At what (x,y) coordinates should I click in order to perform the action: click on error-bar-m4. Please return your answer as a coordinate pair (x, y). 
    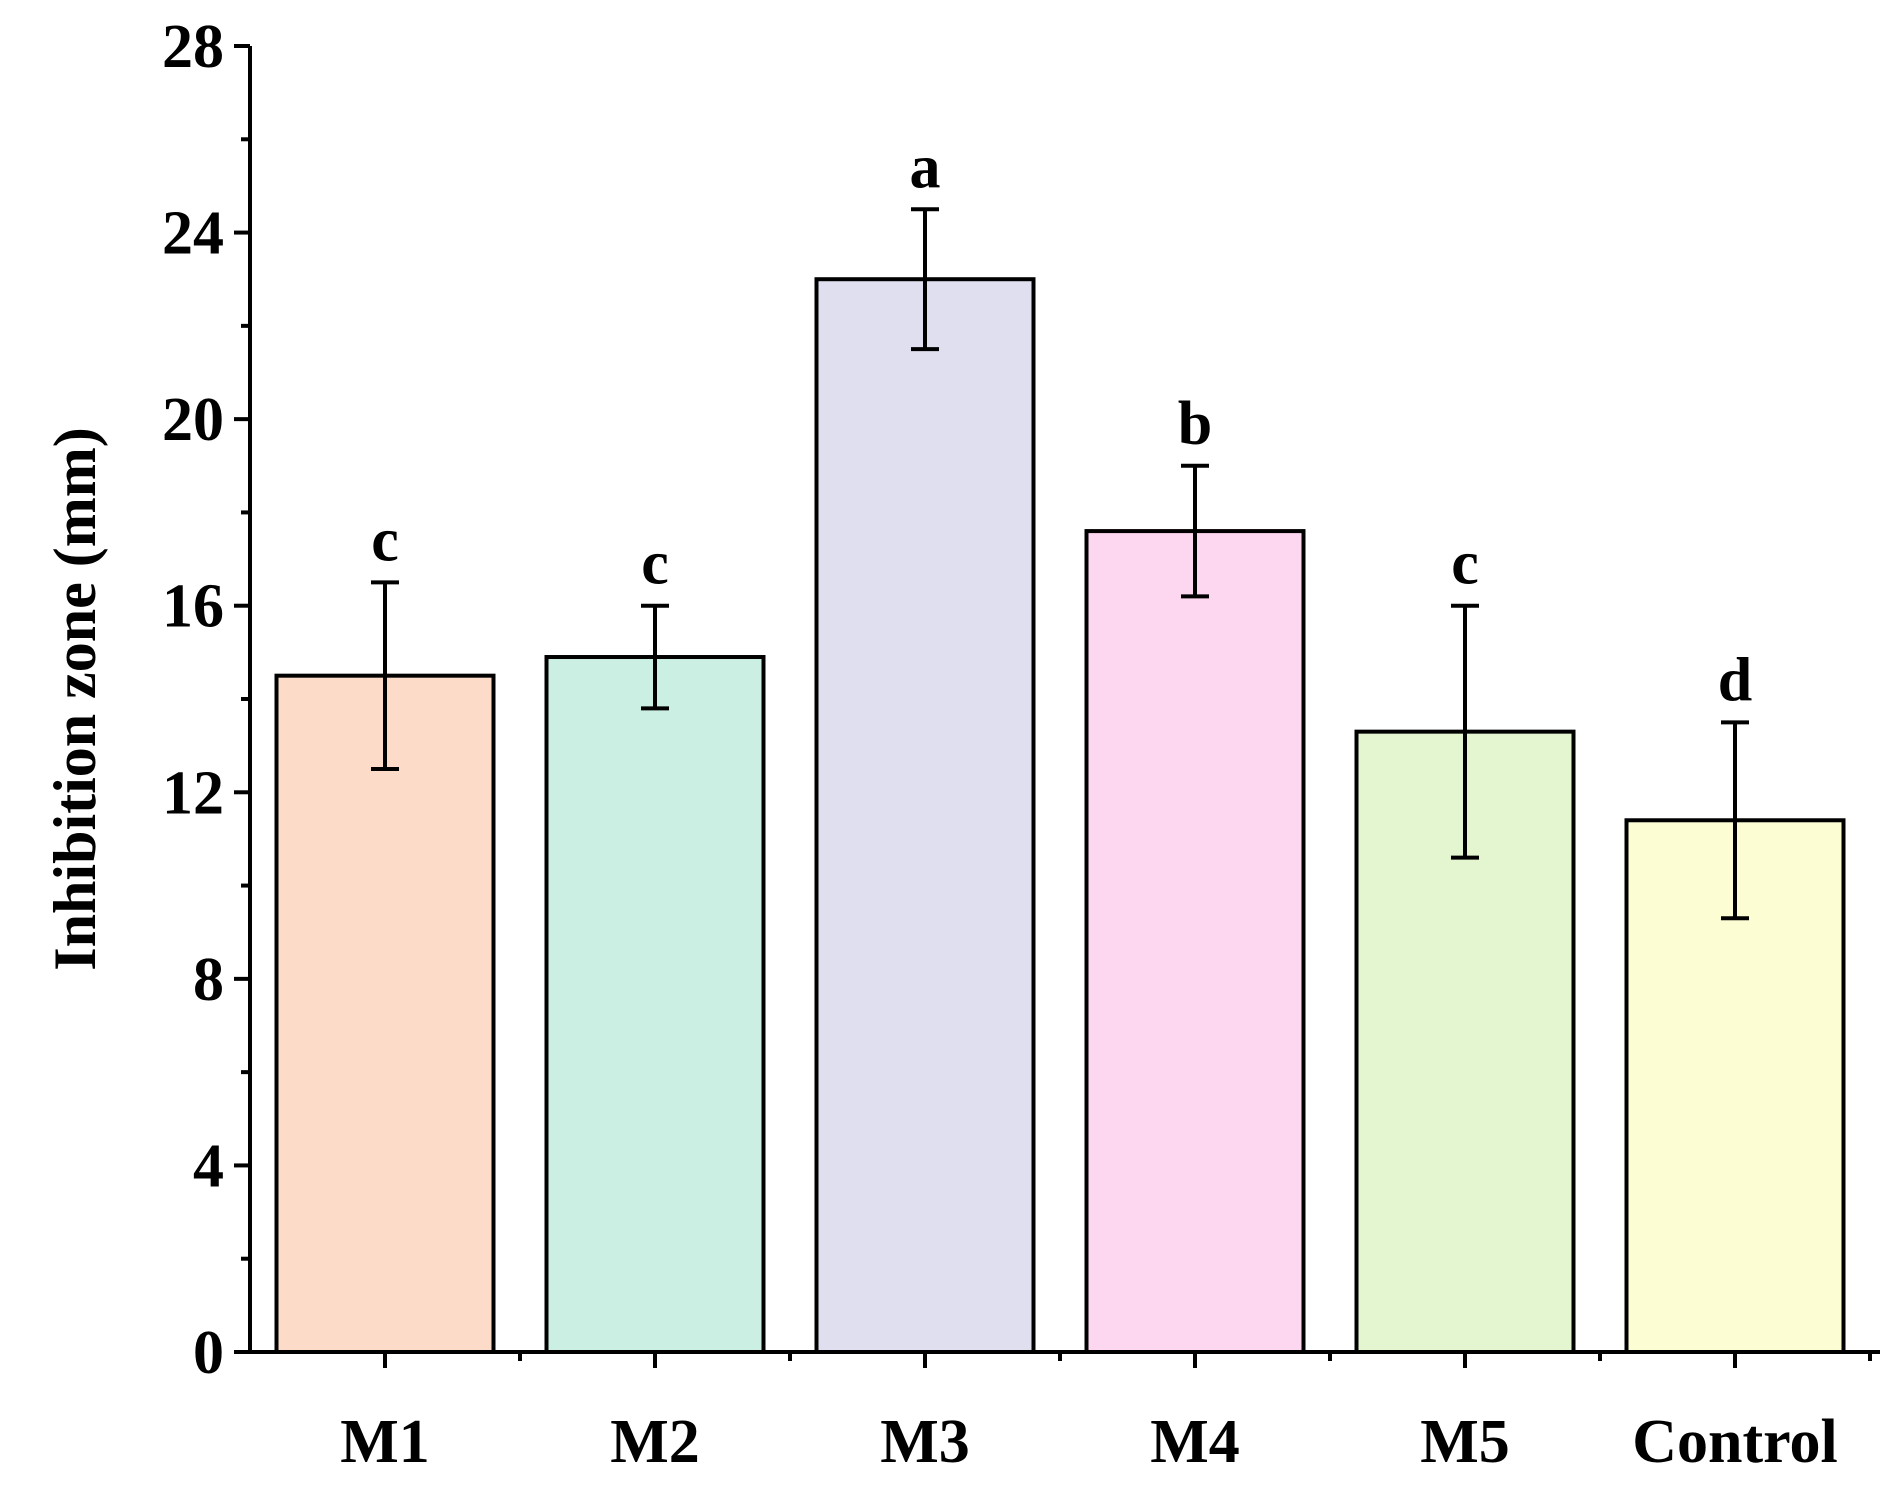
    Looking at the image, I should click on (1195, 531).